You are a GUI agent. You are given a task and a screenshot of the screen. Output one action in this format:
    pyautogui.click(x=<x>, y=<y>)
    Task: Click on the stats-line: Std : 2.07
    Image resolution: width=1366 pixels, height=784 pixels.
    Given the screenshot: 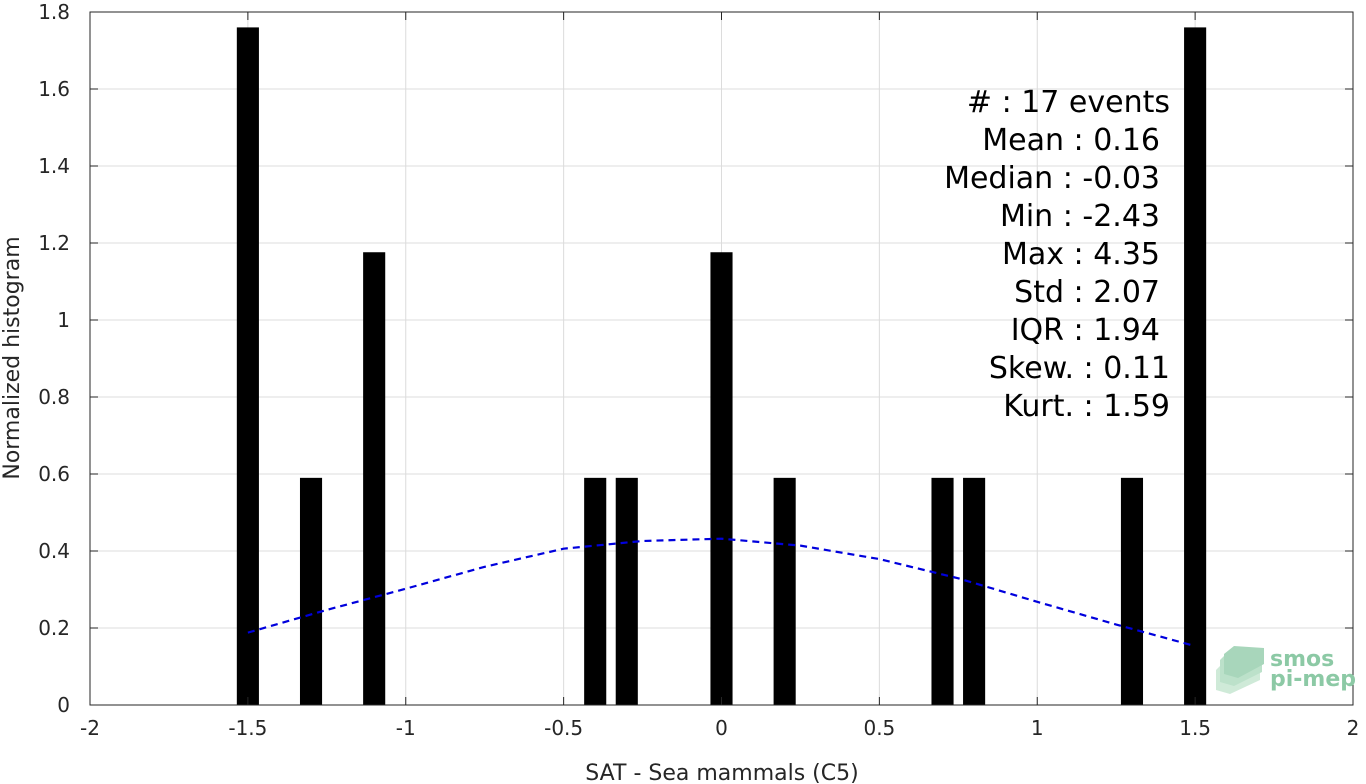 What is the action you would take?
    pyautogui.click(x=1087, y=292)
    